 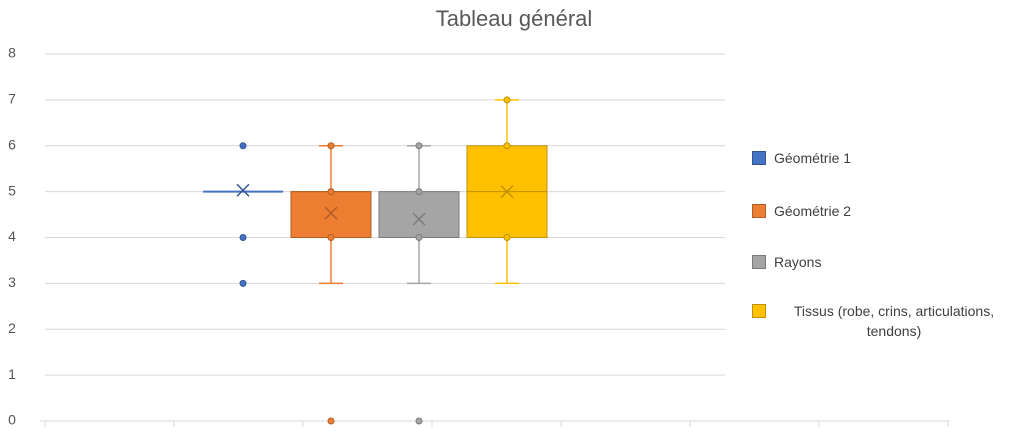 I want to click on chart-title: Tableau général, so click(x=514, y=18).